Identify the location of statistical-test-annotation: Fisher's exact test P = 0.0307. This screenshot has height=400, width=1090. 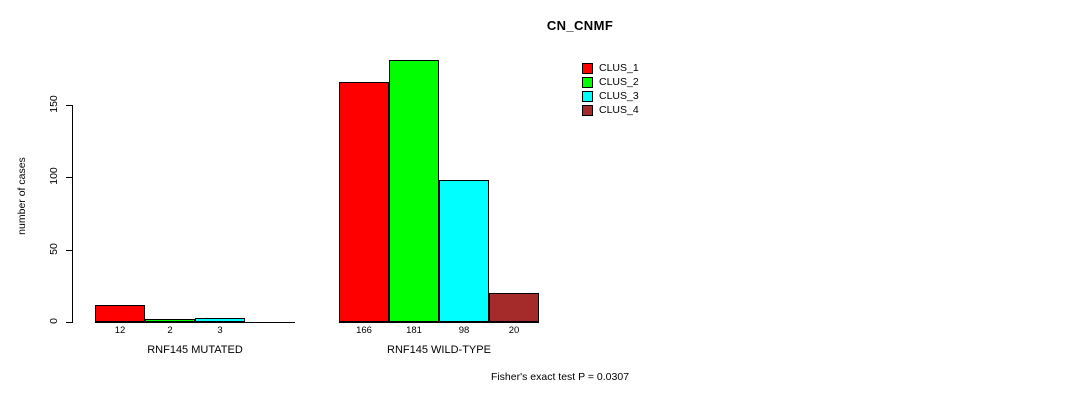
(560, 377).